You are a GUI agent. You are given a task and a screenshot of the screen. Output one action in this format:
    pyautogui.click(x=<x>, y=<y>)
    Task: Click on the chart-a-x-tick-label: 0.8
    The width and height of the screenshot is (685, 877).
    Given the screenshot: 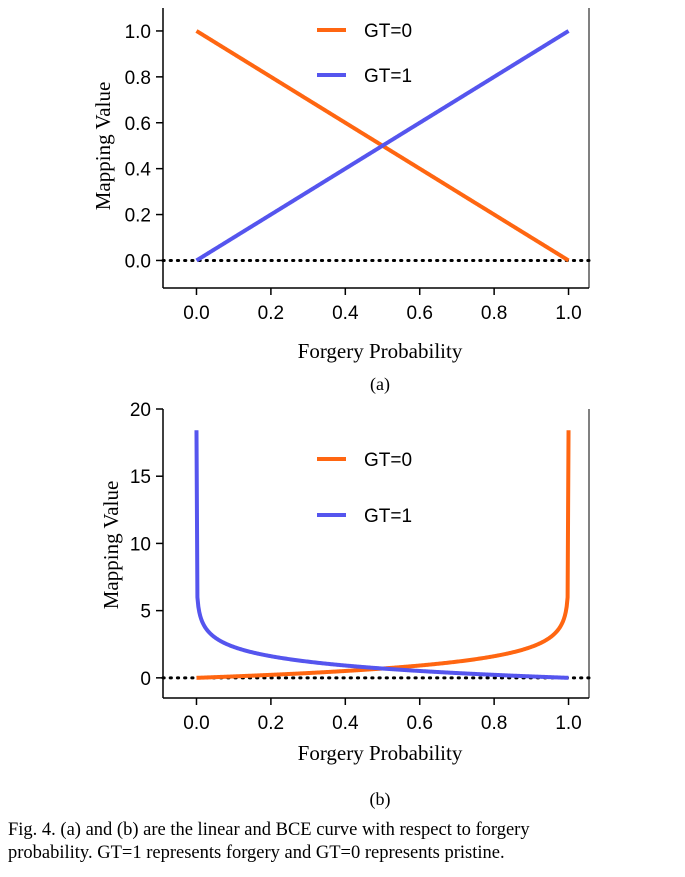 What is the action you would take?
    pyautogui.click(x=494, y=313)
    